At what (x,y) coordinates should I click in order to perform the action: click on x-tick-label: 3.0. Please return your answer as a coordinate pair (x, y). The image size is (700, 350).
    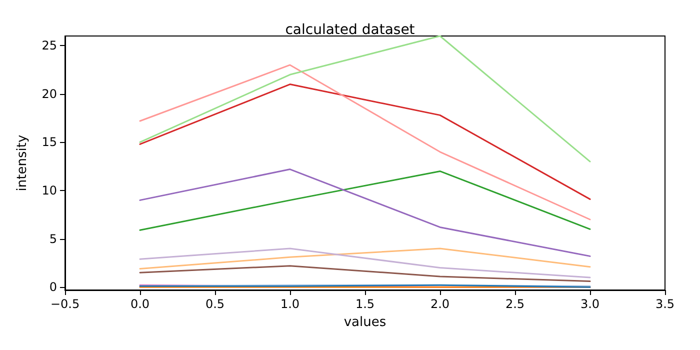
    Looking at the image, I should click on (590, 304).